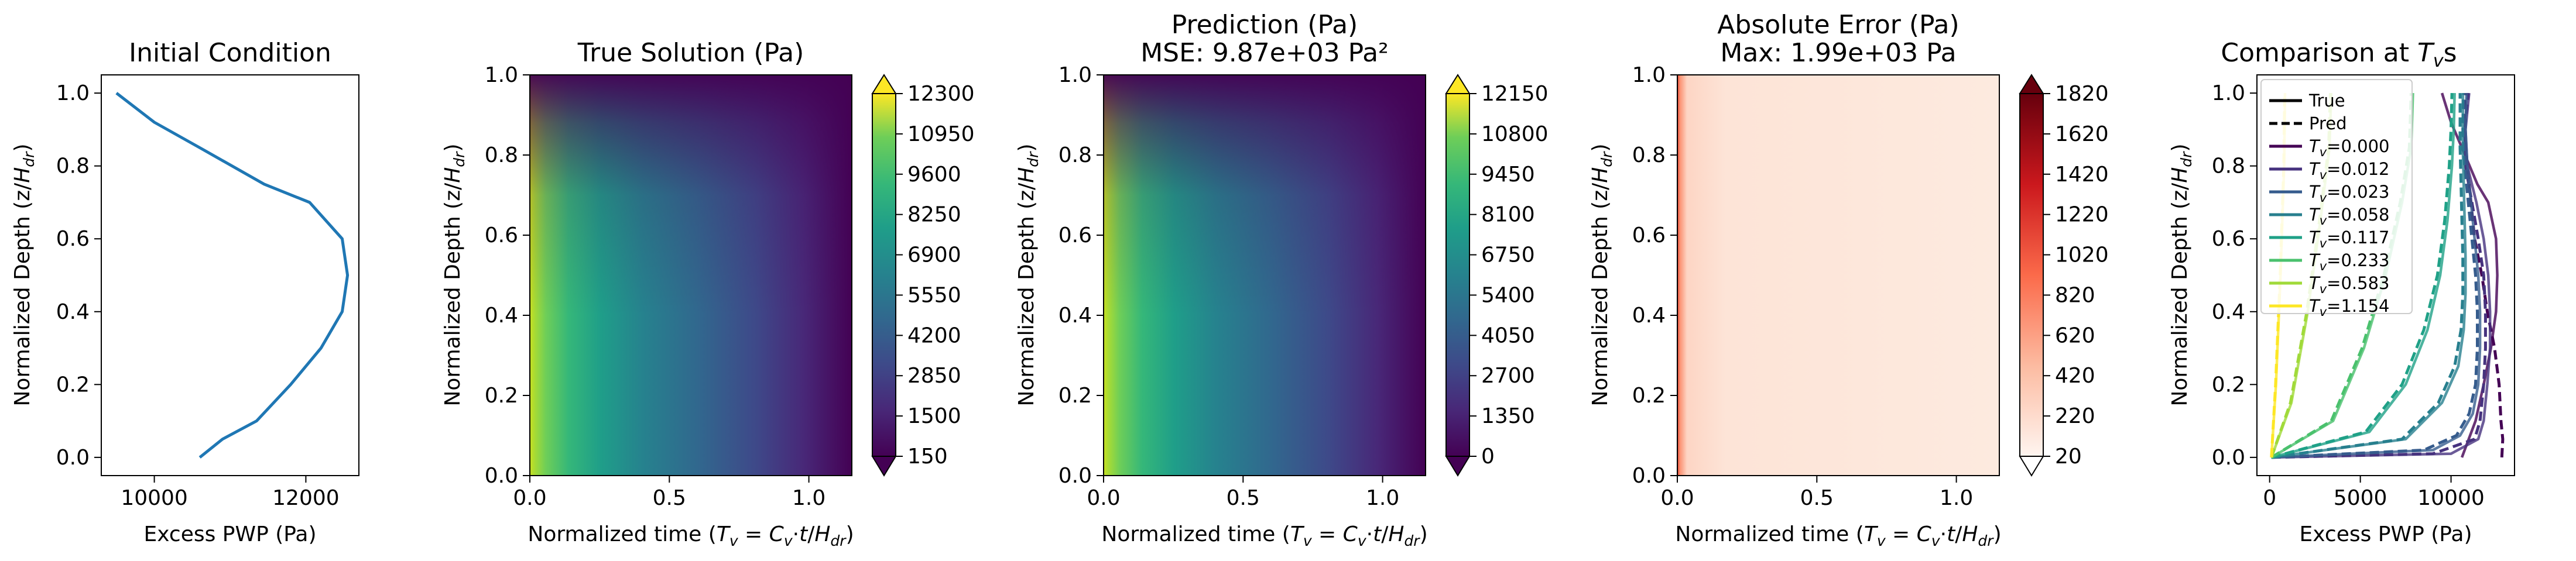  Describe the element at coordinates (934, 175) in the screenshot. I see `colorbar-tick-label: 9600` at that location.